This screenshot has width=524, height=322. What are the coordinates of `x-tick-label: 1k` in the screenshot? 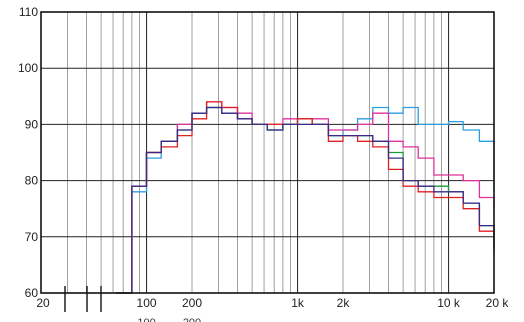 It's located at (298, 303).